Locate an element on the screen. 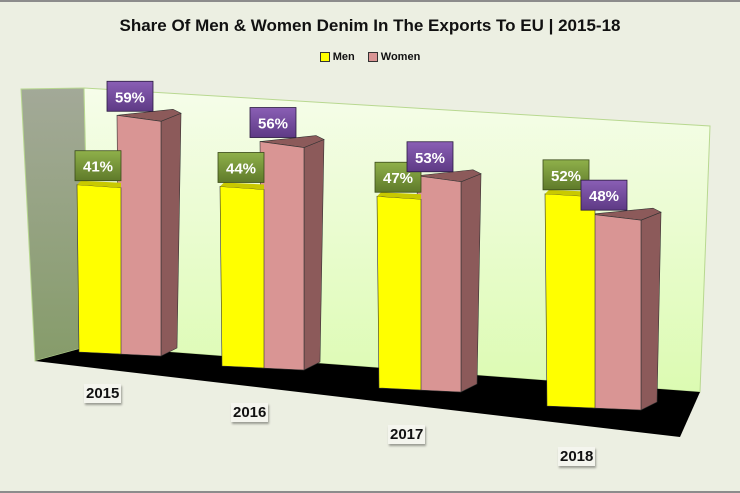  bar-women-2018 is located at coordinates (616, 312).